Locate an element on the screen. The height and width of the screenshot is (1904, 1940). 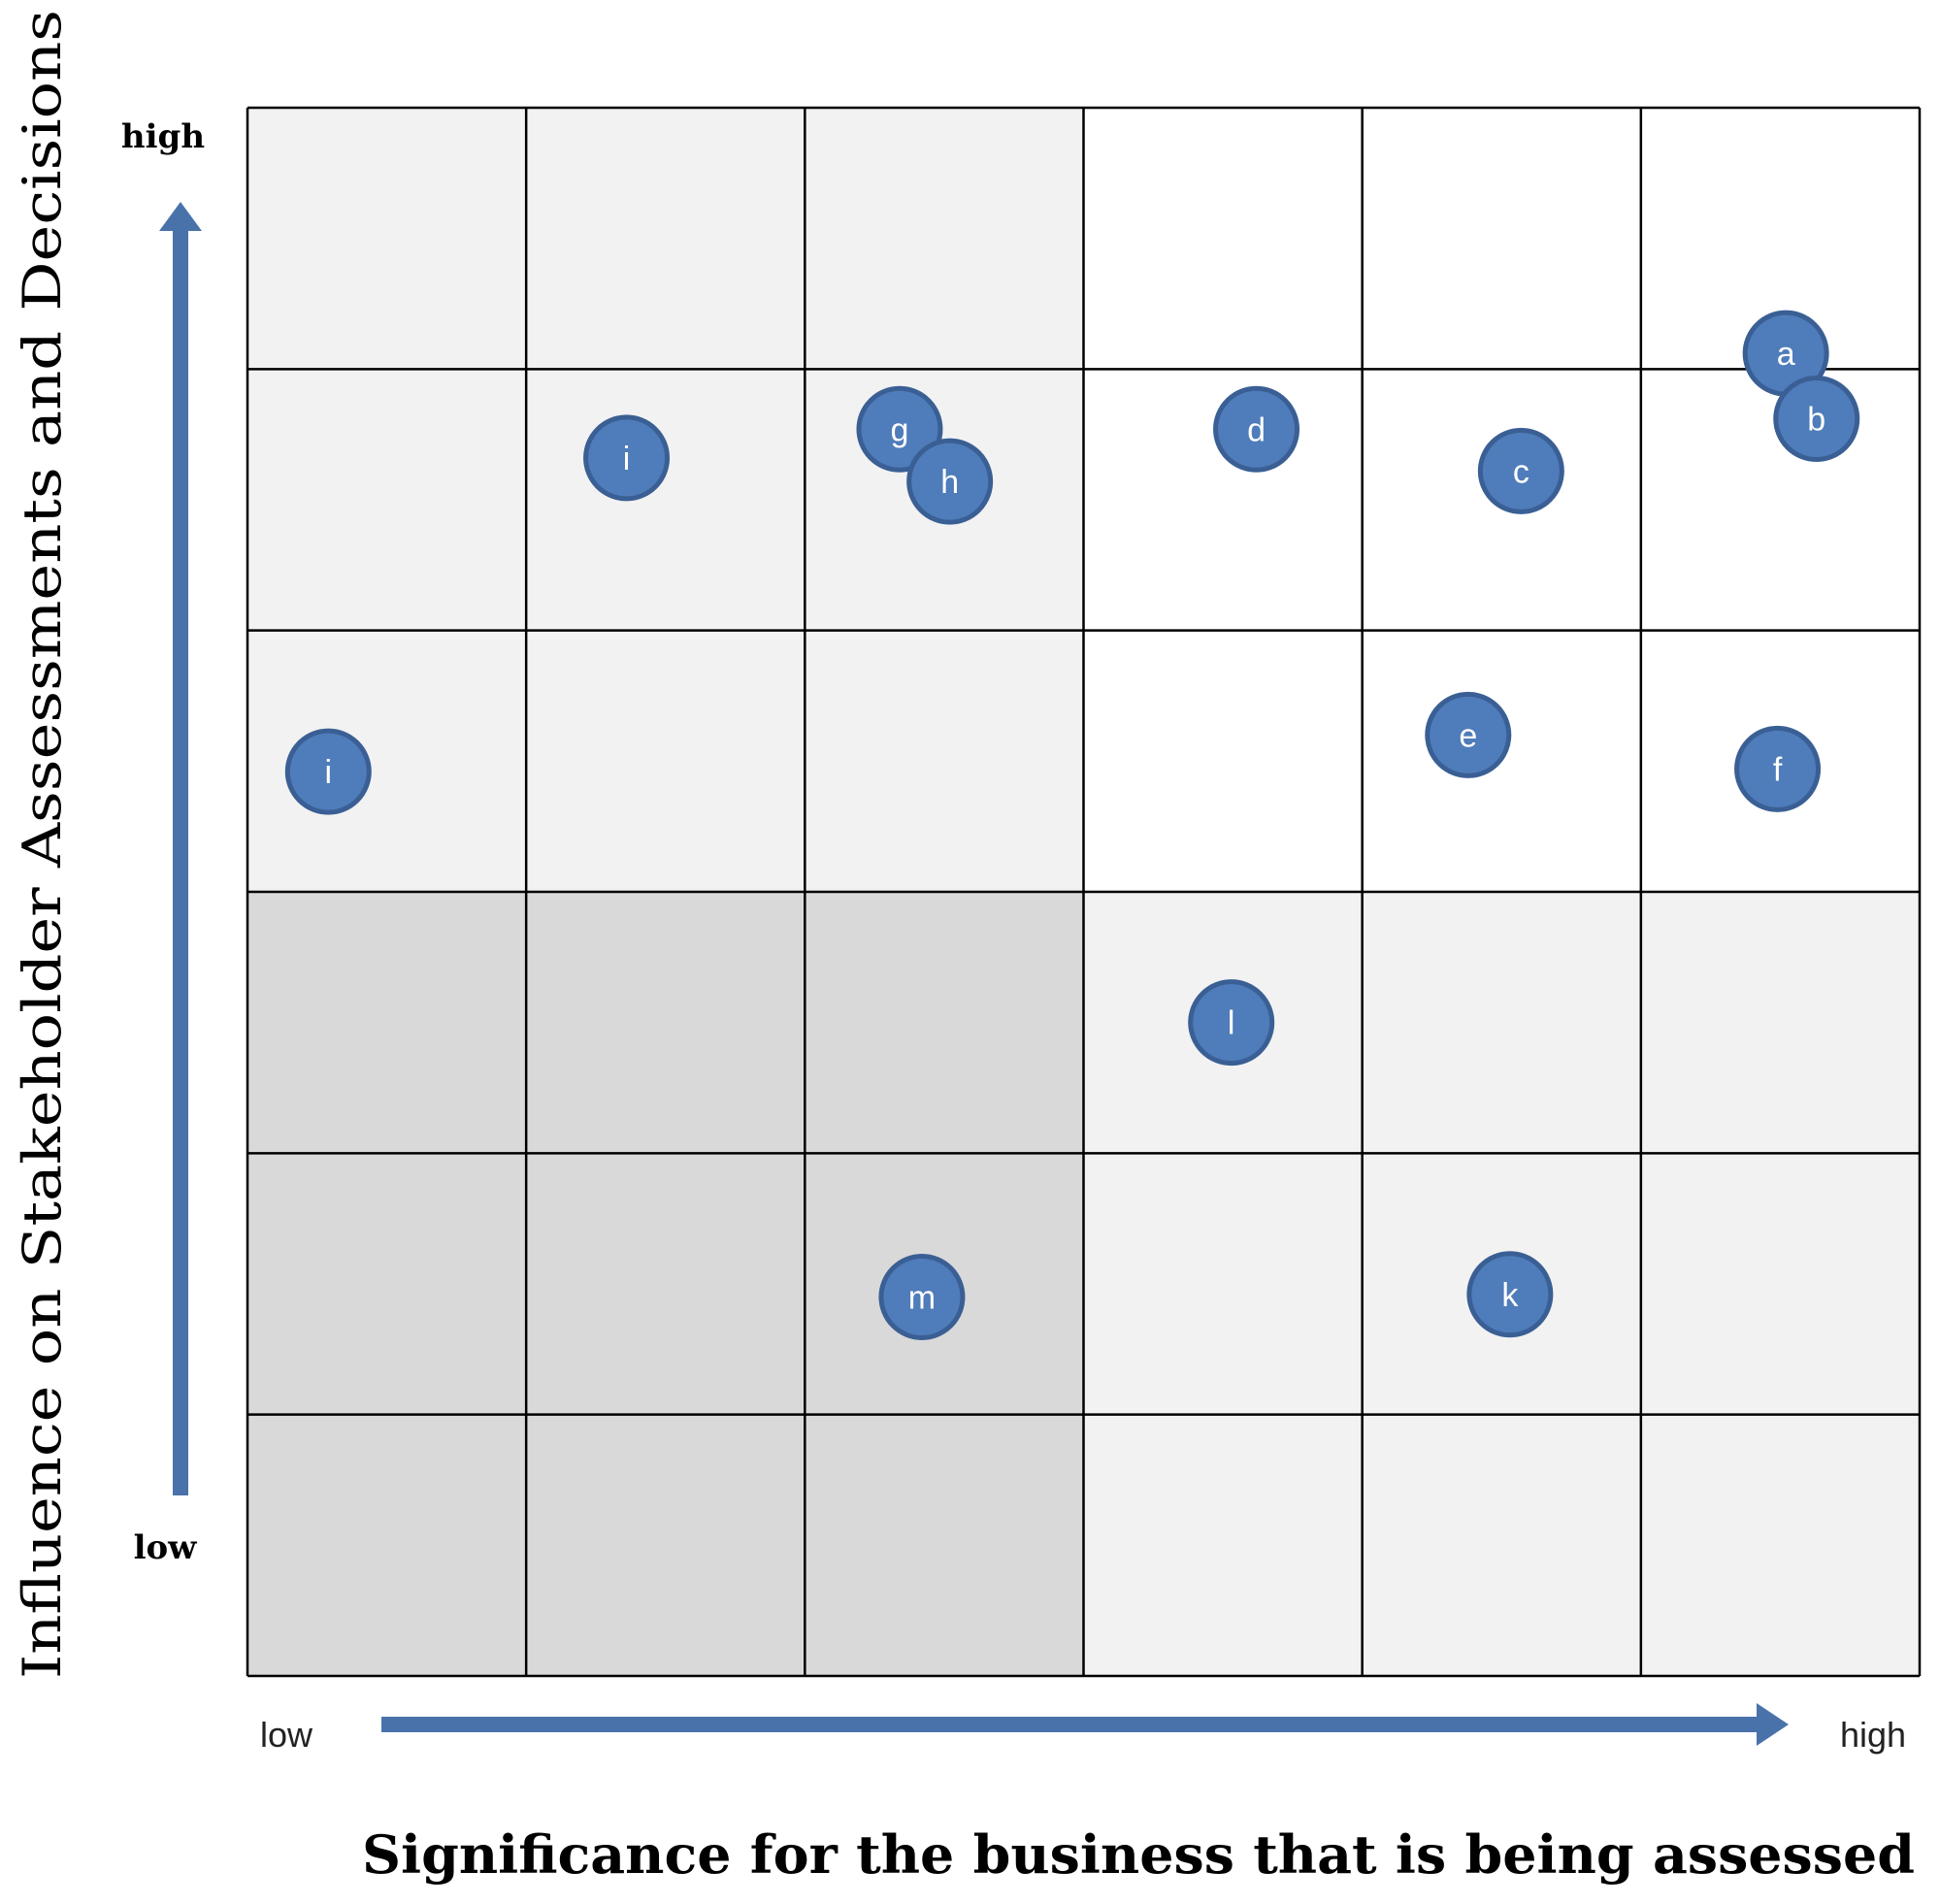
data-point-m: m is located at coordinates (922, 1296).